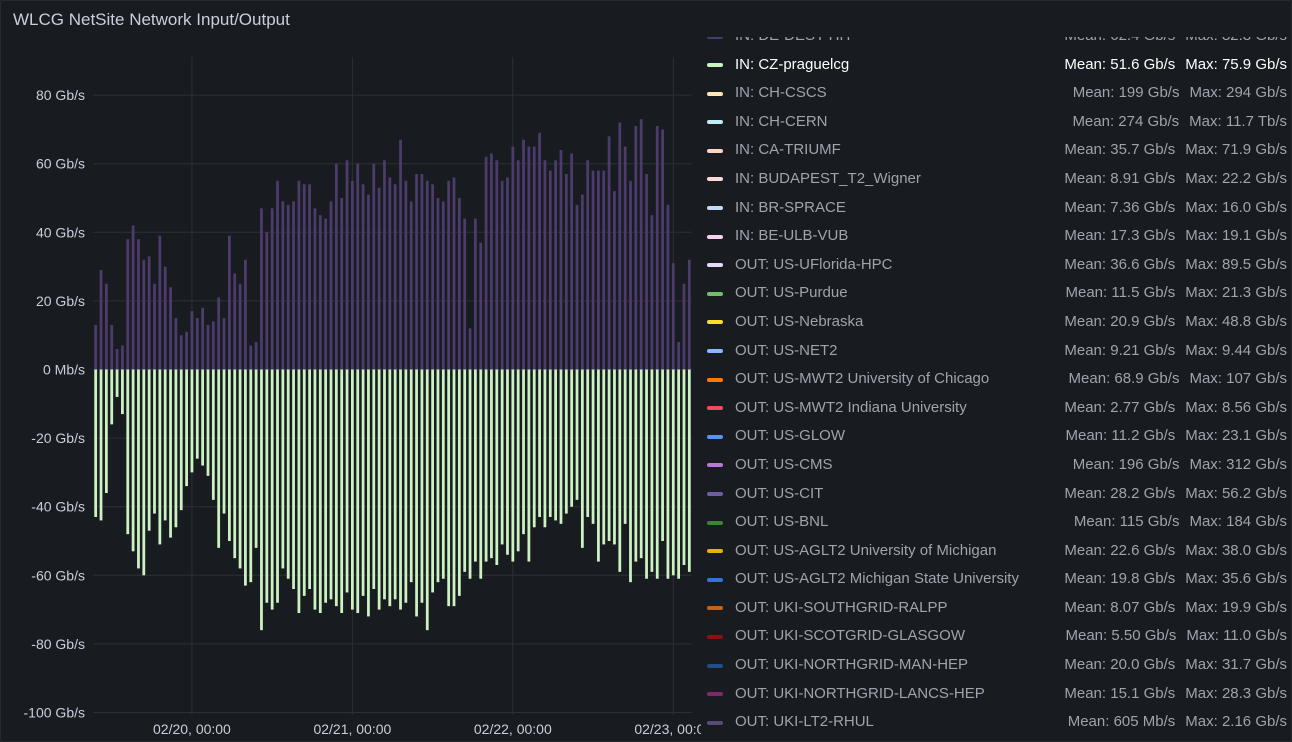 The width and height of the screenshot is (1292, 742). I want to click on legend-item: IN: CH-CSCS Mean: 199 Gb/s Max: 294 Gb/s, so click(996, 93).